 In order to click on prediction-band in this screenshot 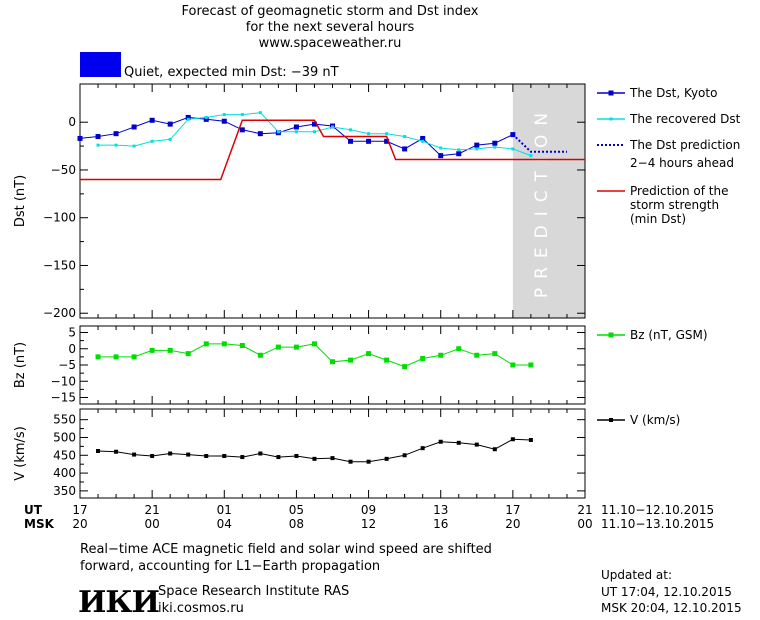, I will do `click(548, 201)`.